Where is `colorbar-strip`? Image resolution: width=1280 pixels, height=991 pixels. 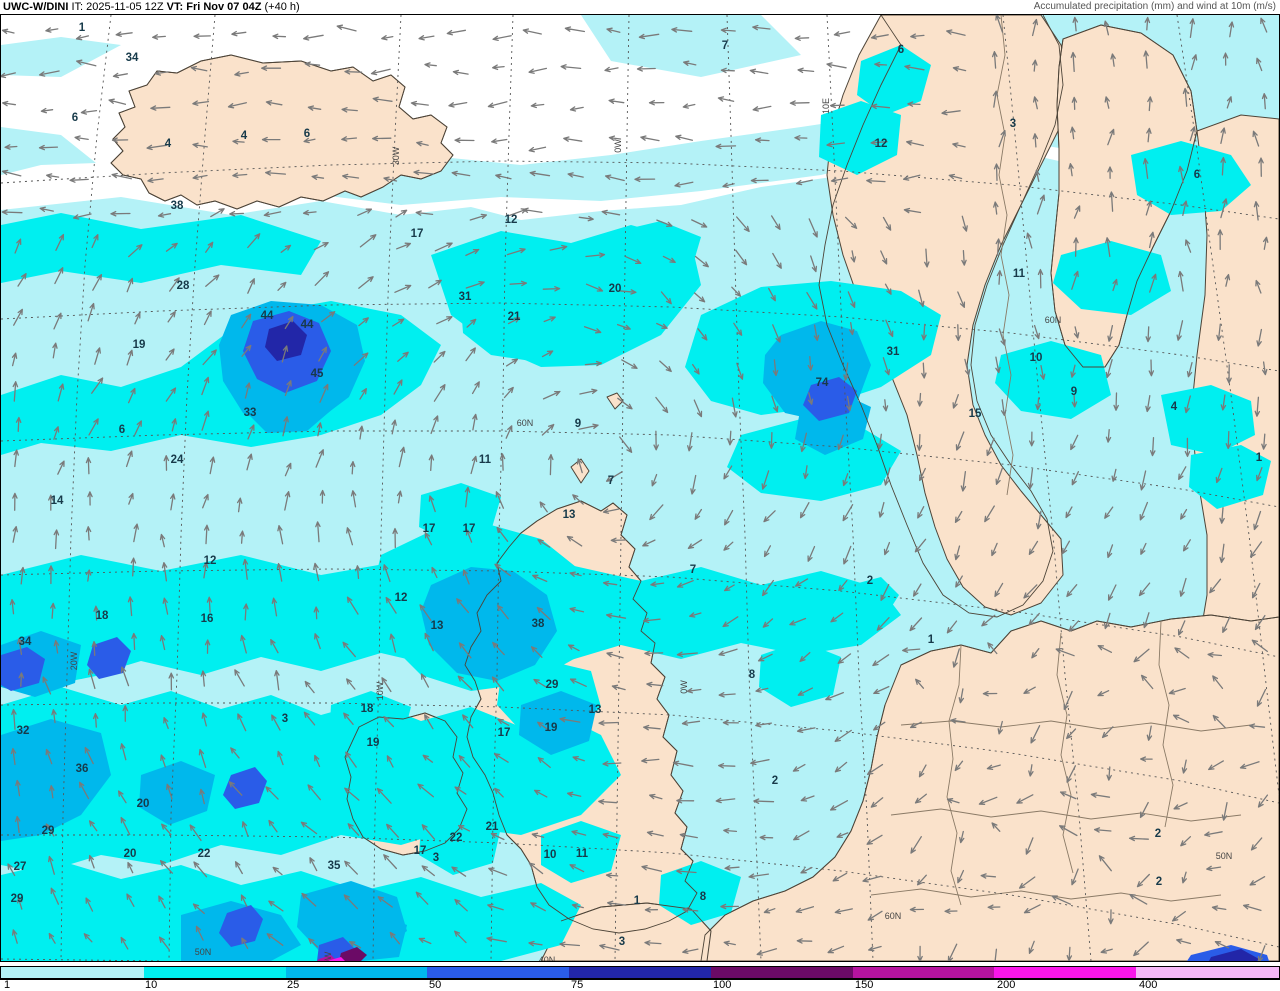 colorbar-strip is located at coordinates (640, 972).